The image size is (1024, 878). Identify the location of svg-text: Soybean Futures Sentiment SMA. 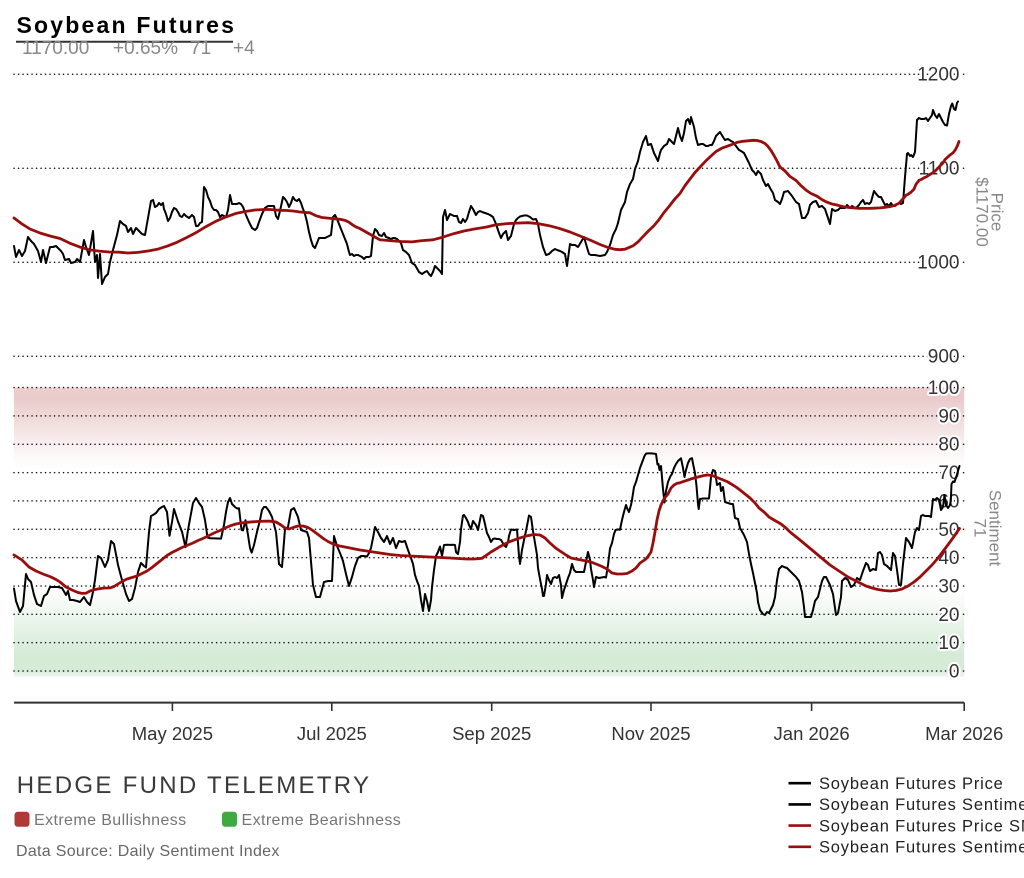
(921, 848).